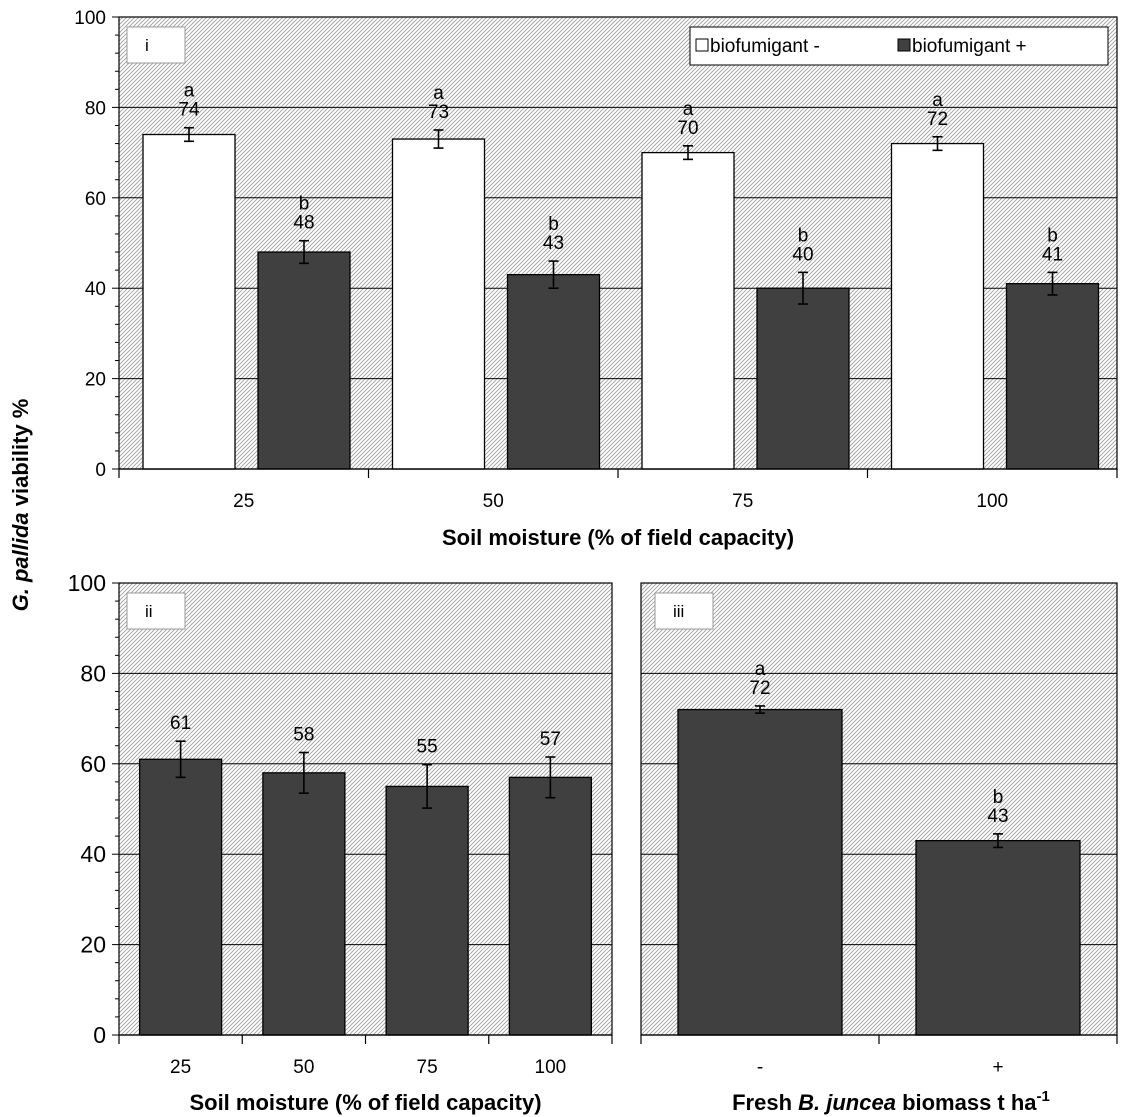  Describe the element at coordinates (802, 254) in the screenshot. I see `panel-i-data-label: 40` at that location.